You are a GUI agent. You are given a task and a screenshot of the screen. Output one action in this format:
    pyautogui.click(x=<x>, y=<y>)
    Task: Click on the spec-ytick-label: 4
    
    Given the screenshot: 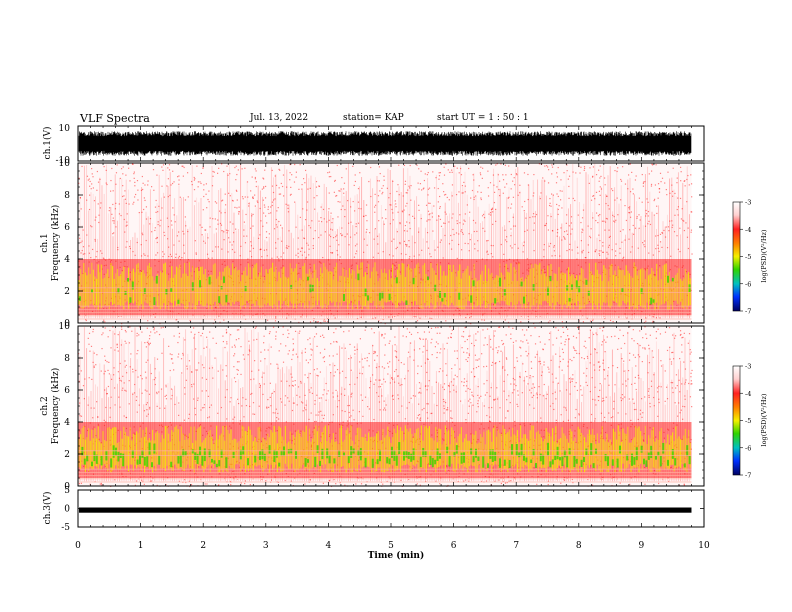 What is the action you would take?
    pyautogui.click(x=67, y=260)
    